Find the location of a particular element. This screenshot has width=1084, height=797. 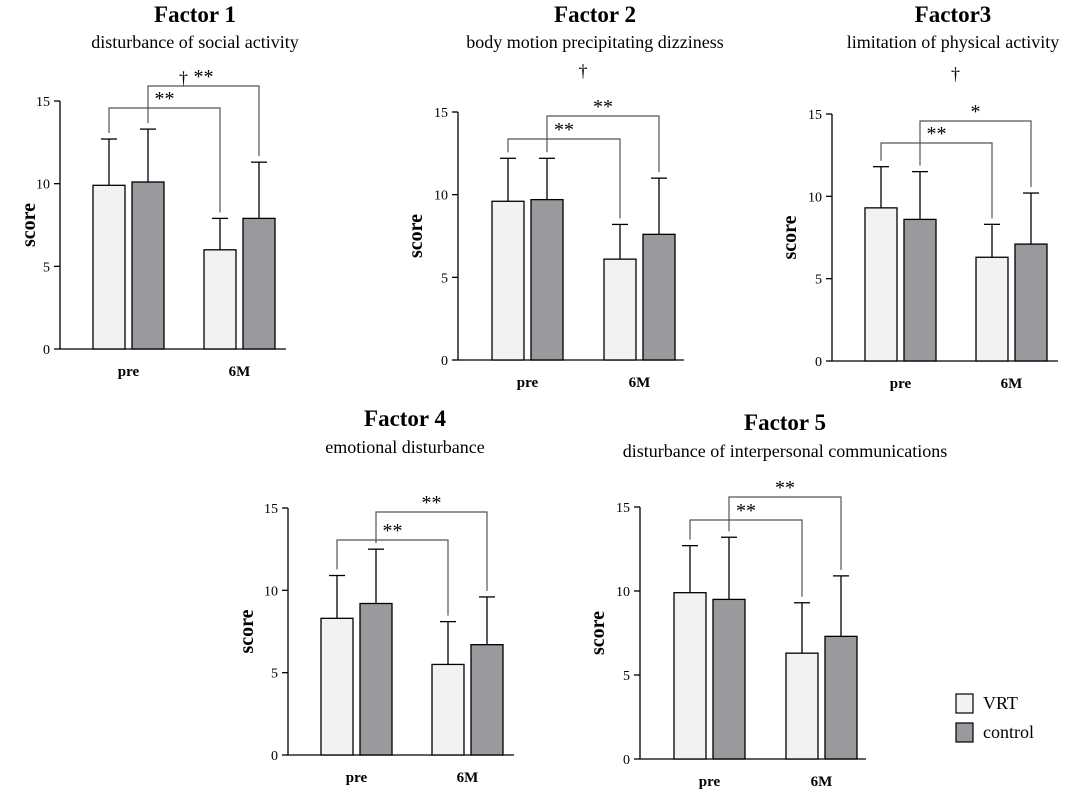

factor-3-x-tick-label-6M: 6M is located at coordinates (1012, 384).